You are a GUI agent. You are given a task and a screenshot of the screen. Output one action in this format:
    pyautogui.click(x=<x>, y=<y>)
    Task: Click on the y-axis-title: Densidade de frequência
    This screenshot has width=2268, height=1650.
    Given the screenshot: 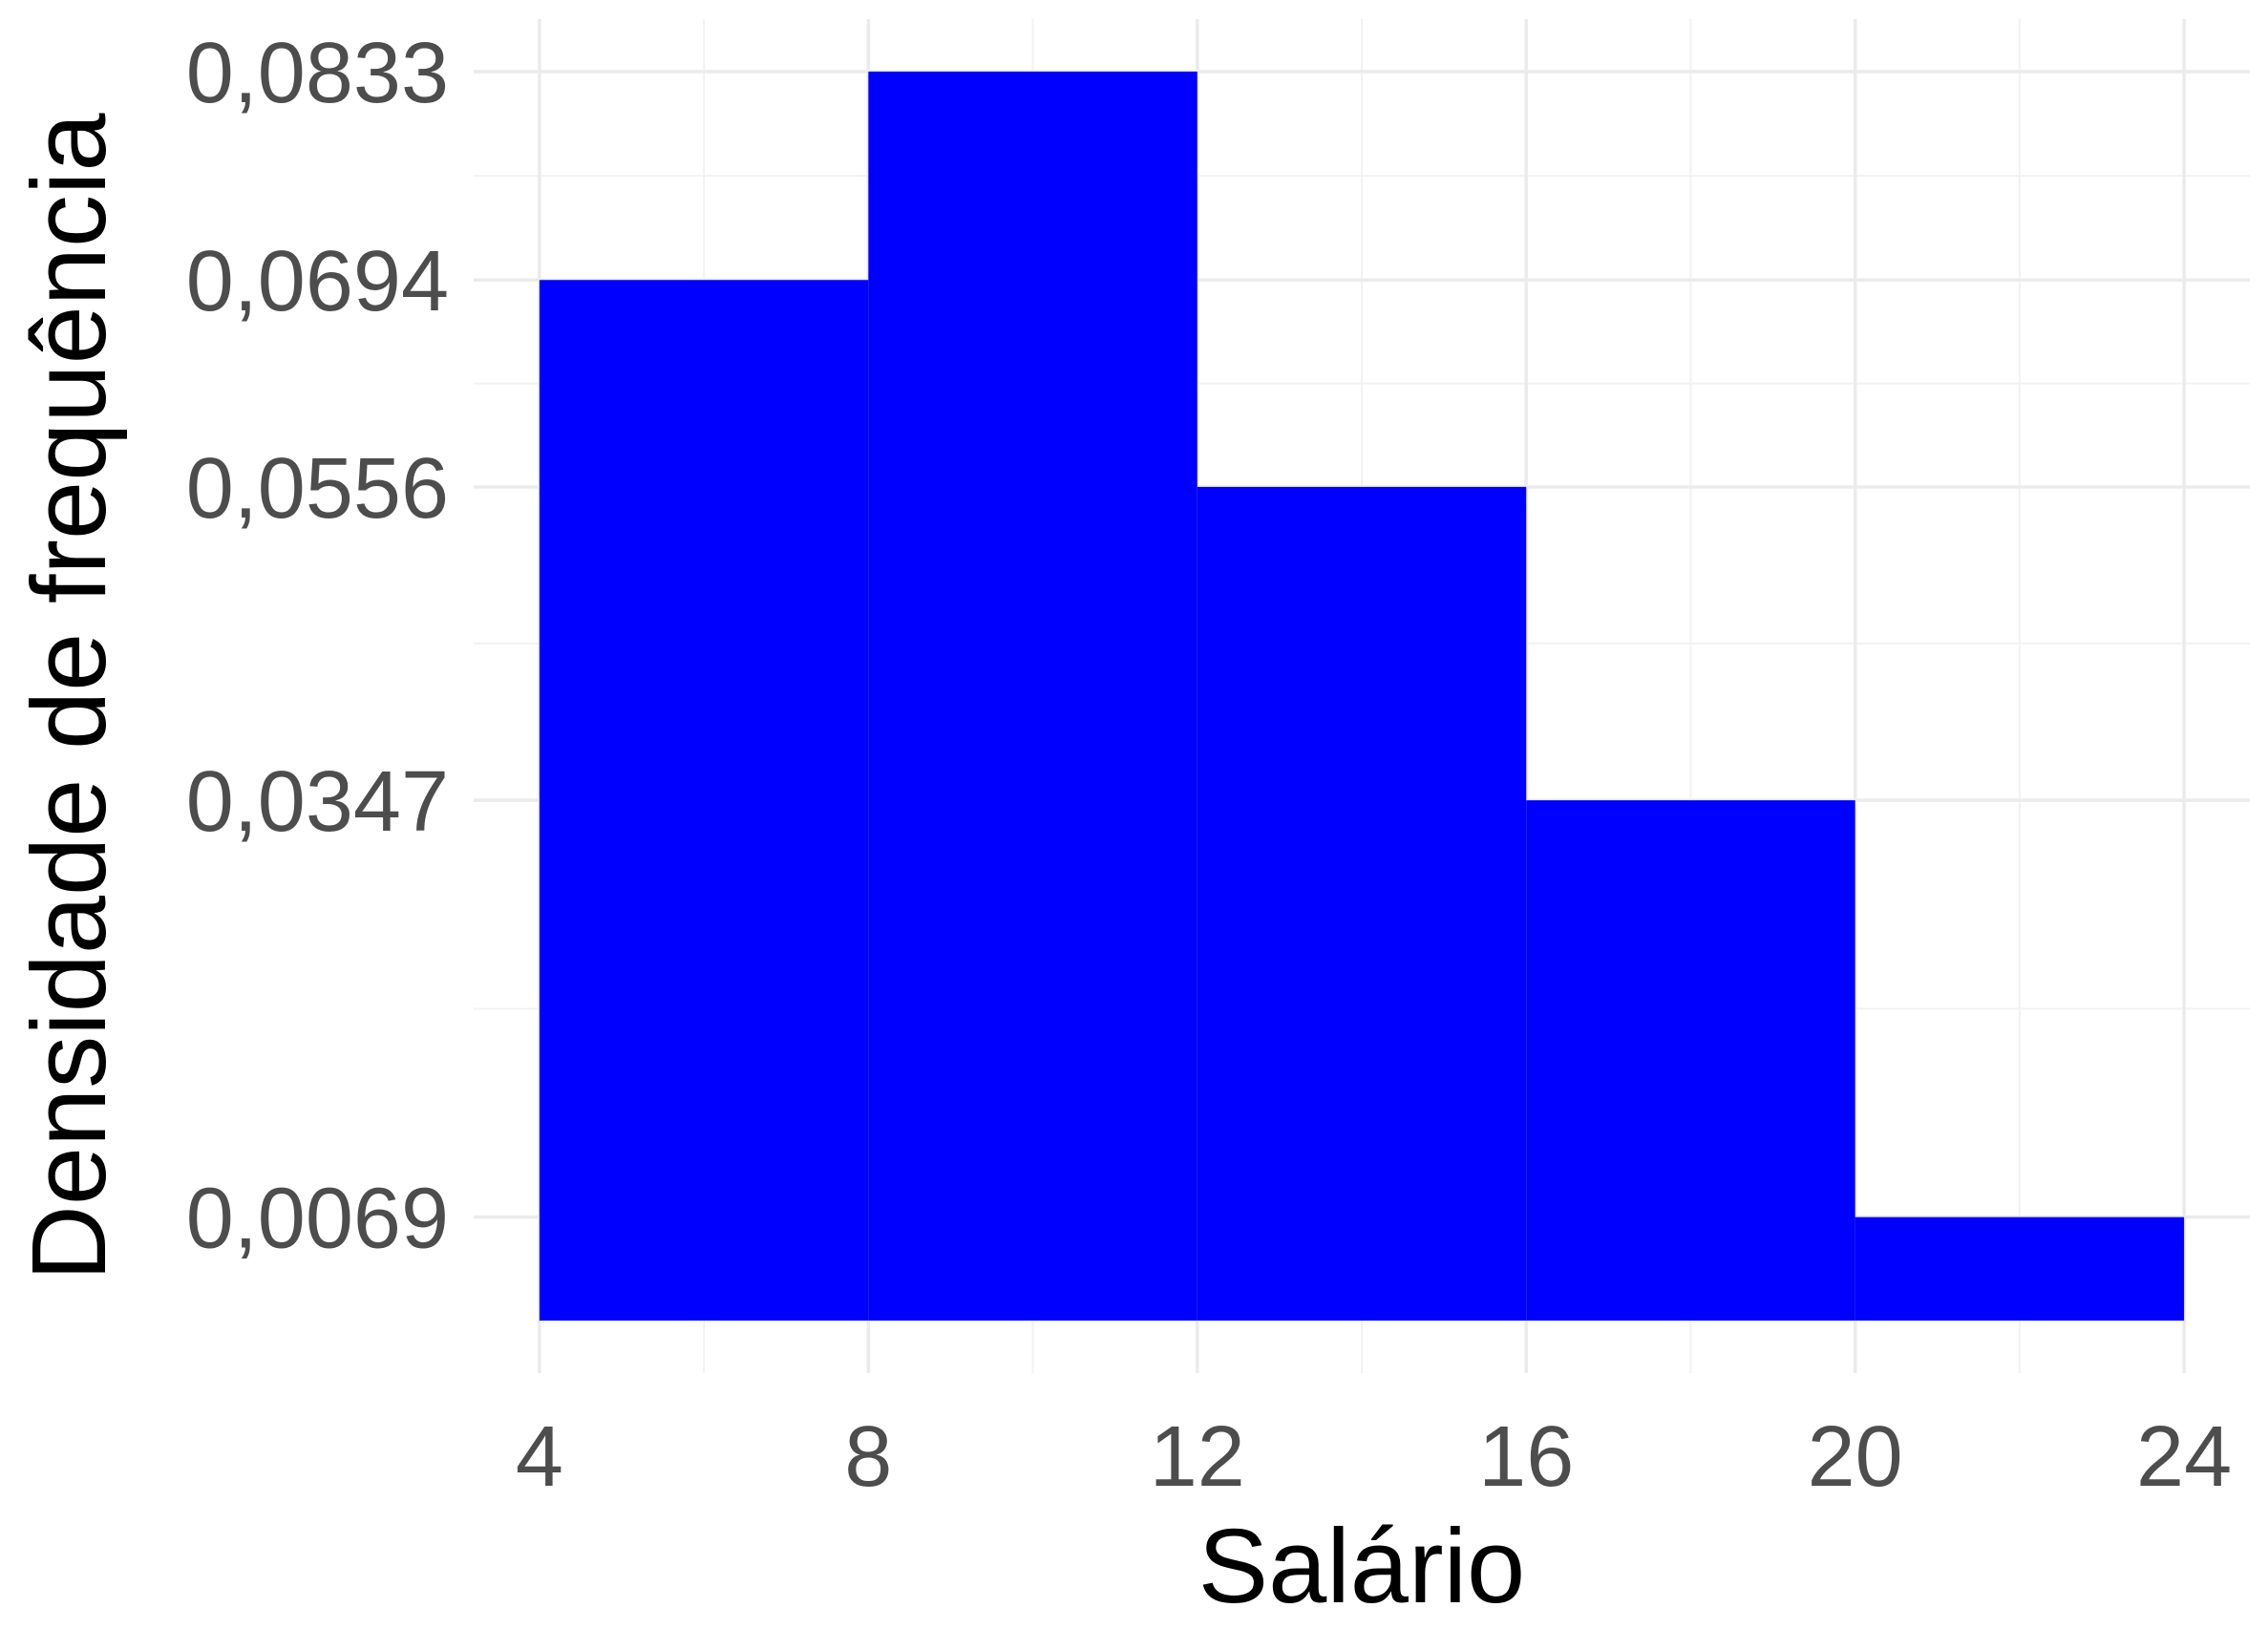 What is the action you would take?
    pyautogui.click(x=69, y=697)
    